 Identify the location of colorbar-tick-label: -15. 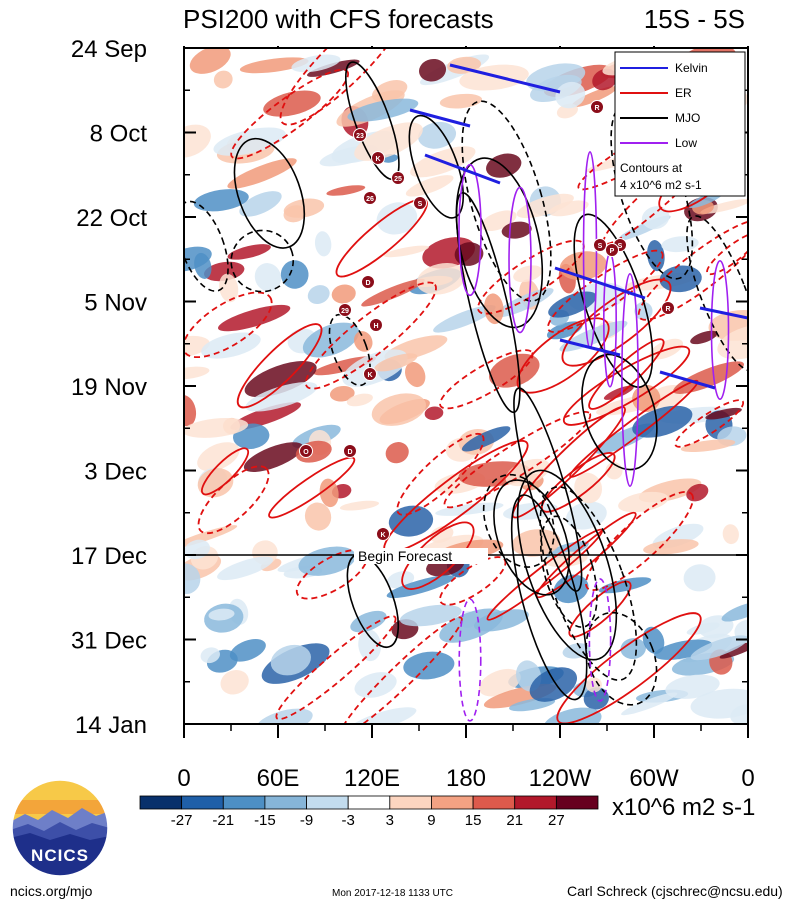
(265, 820).